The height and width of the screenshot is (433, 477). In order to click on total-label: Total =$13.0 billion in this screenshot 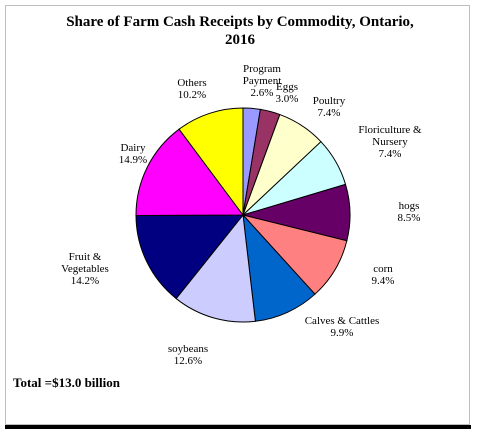, I will do `click(66, 382)`.